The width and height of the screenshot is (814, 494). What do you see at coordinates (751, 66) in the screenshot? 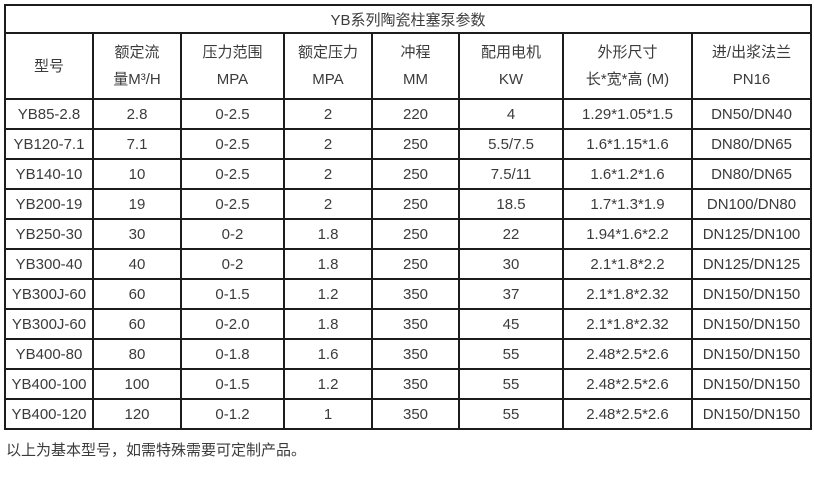
I see `header-cell-7: 进/出浆法兰 PN16` at bounding box center [751, 66].